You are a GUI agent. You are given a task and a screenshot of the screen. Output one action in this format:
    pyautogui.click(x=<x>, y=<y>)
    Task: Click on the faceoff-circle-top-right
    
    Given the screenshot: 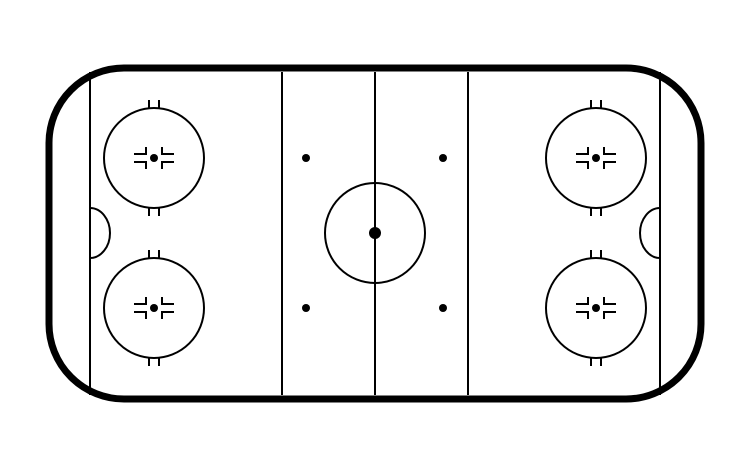 What is the action you would take?
    pyautogui.click(x=596, y=158)
    